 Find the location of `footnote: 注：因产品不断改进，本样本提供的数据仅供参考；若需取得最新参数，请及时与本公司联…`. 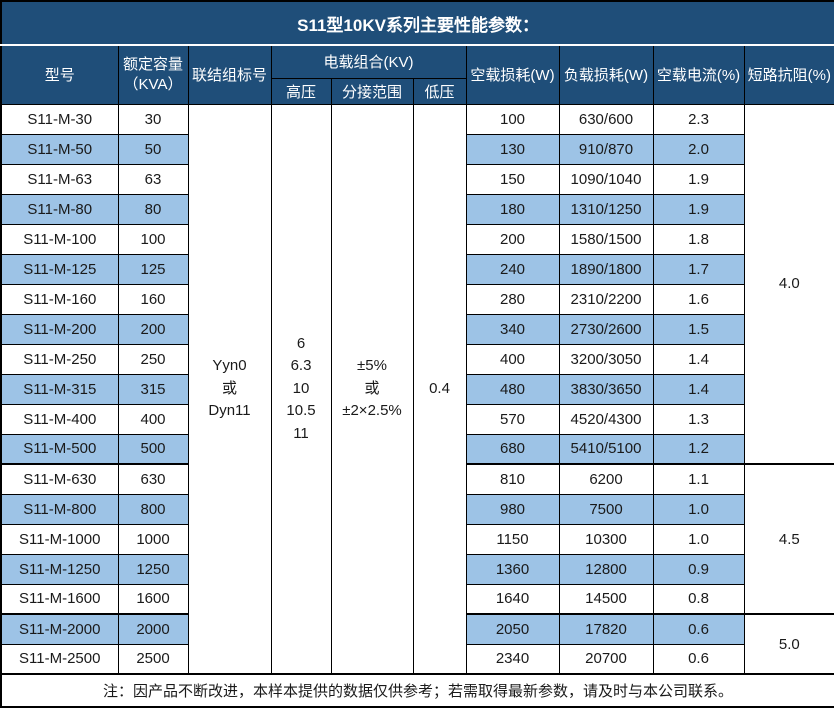

footnote: 注：因产品不断改进，本样本提供的数据仅供参考；若需取得最新参数，请及时与本公司联… is located at coordinates (417, 690).